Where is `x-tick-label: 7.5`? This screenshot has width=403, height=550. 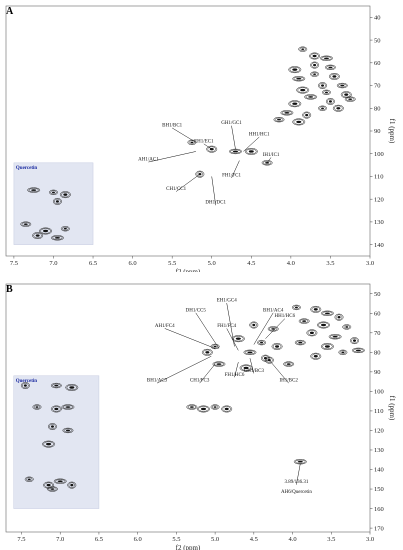
x-tick-label: 7.5 is located at coordinates (14, 263).